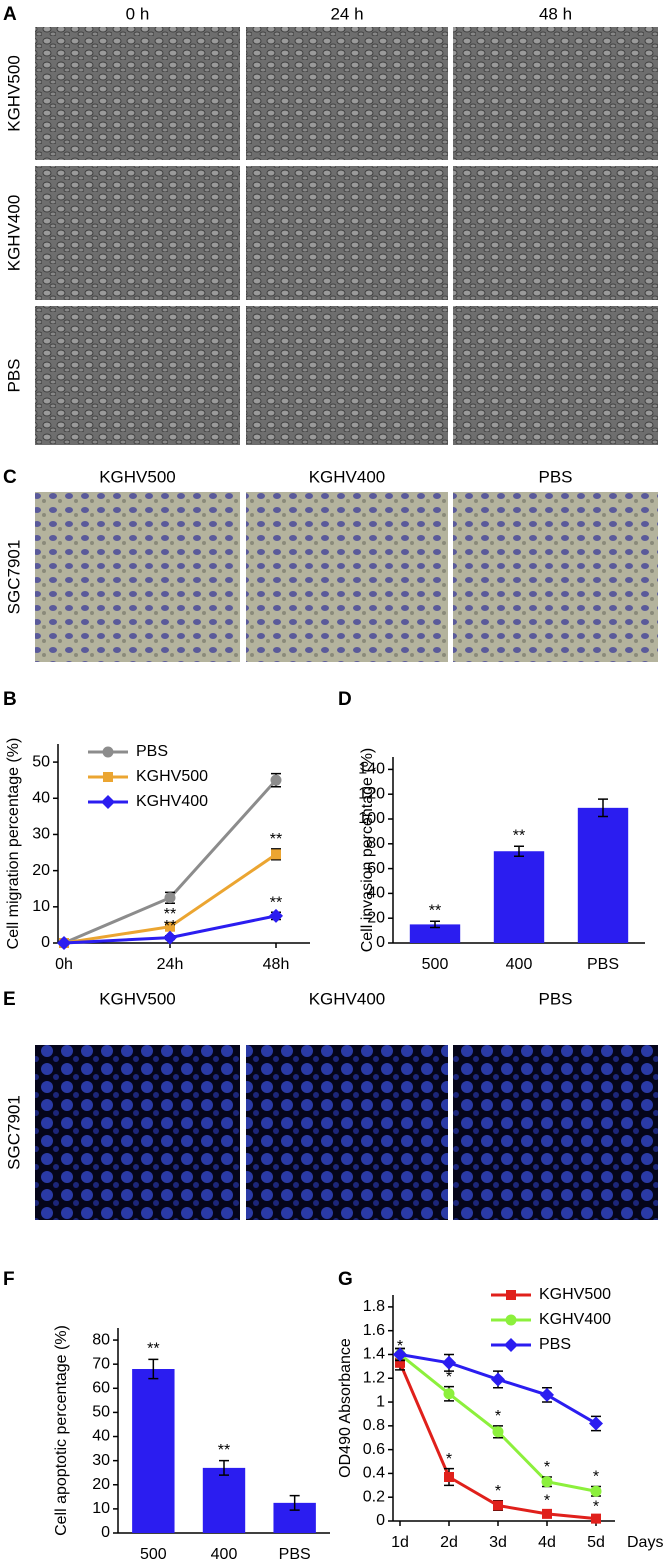  Describe the element at coordinates (41, 797) in the screenshot. I see `y-tick-label: 40` at that location.